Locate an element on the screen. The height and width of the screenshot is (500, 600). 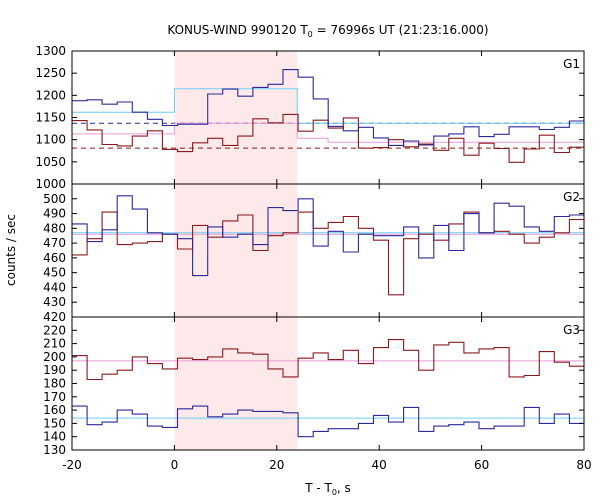
x-tick-label: 80 is located at coordinates (583, 465).